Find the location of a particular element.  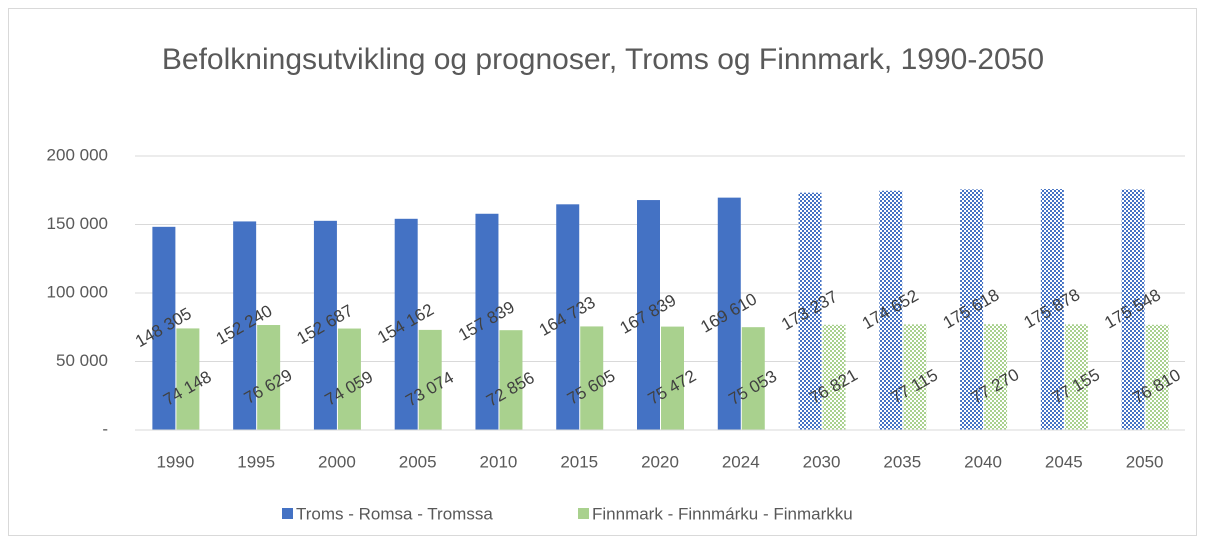

x-tick-label: 2040 is located at coordinates (983, 461).